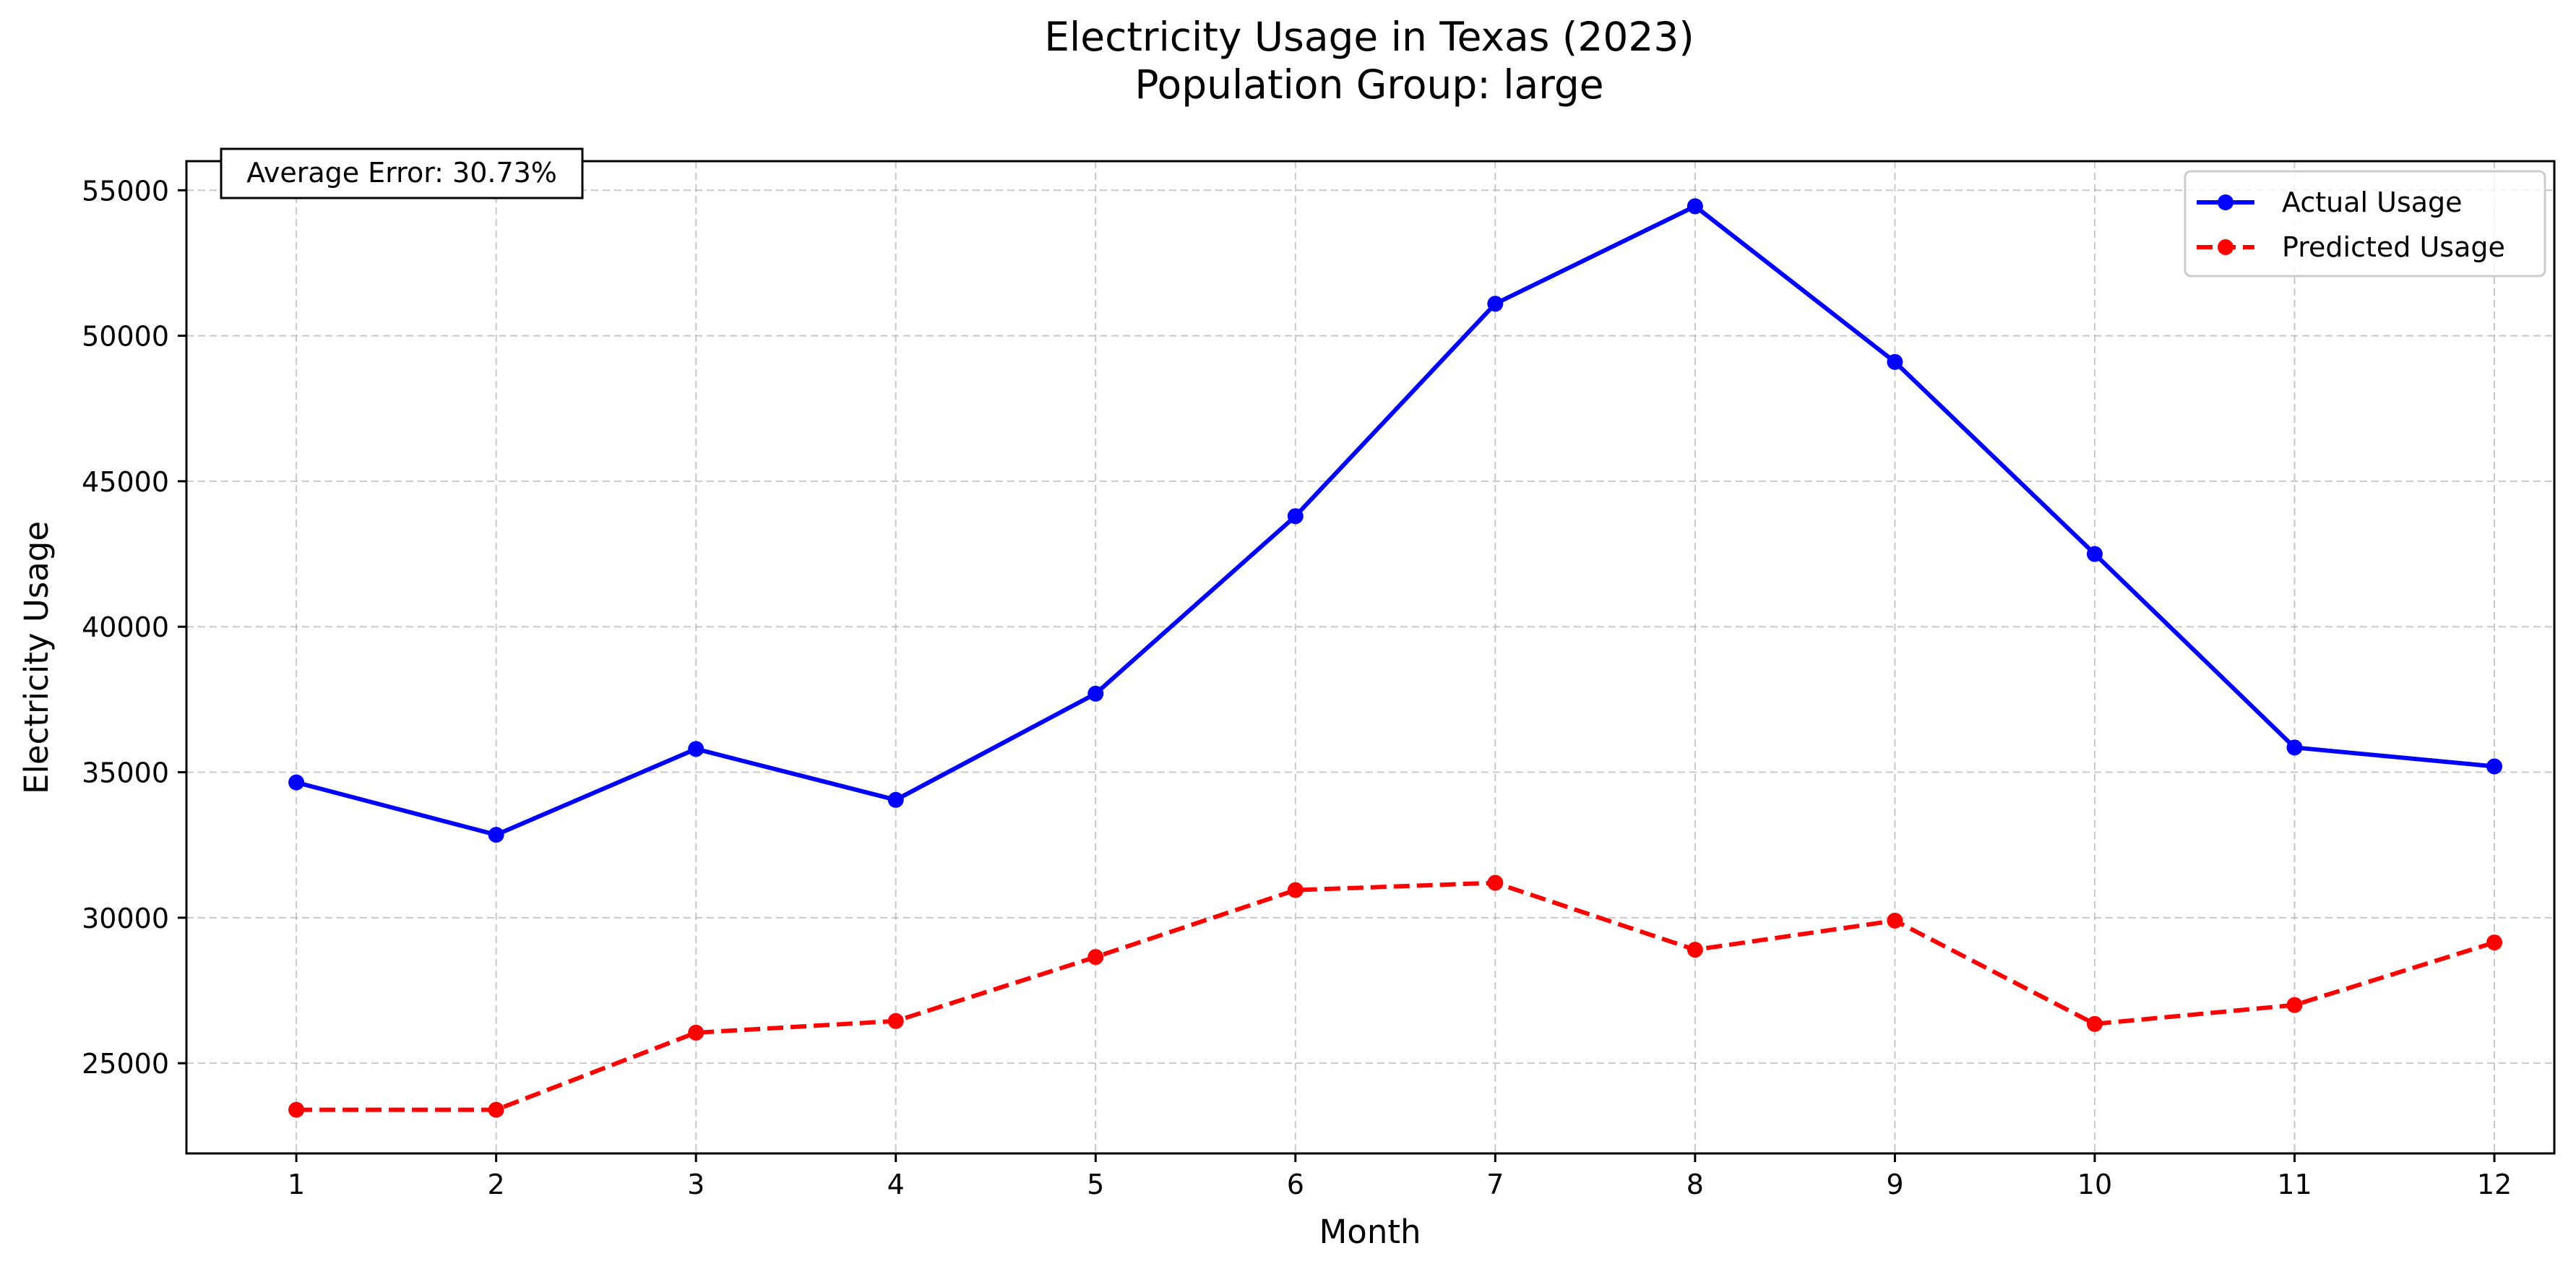 The image size is (2576, 1277). I want to click on x-tick-label: 9, so click(1894, 1184).